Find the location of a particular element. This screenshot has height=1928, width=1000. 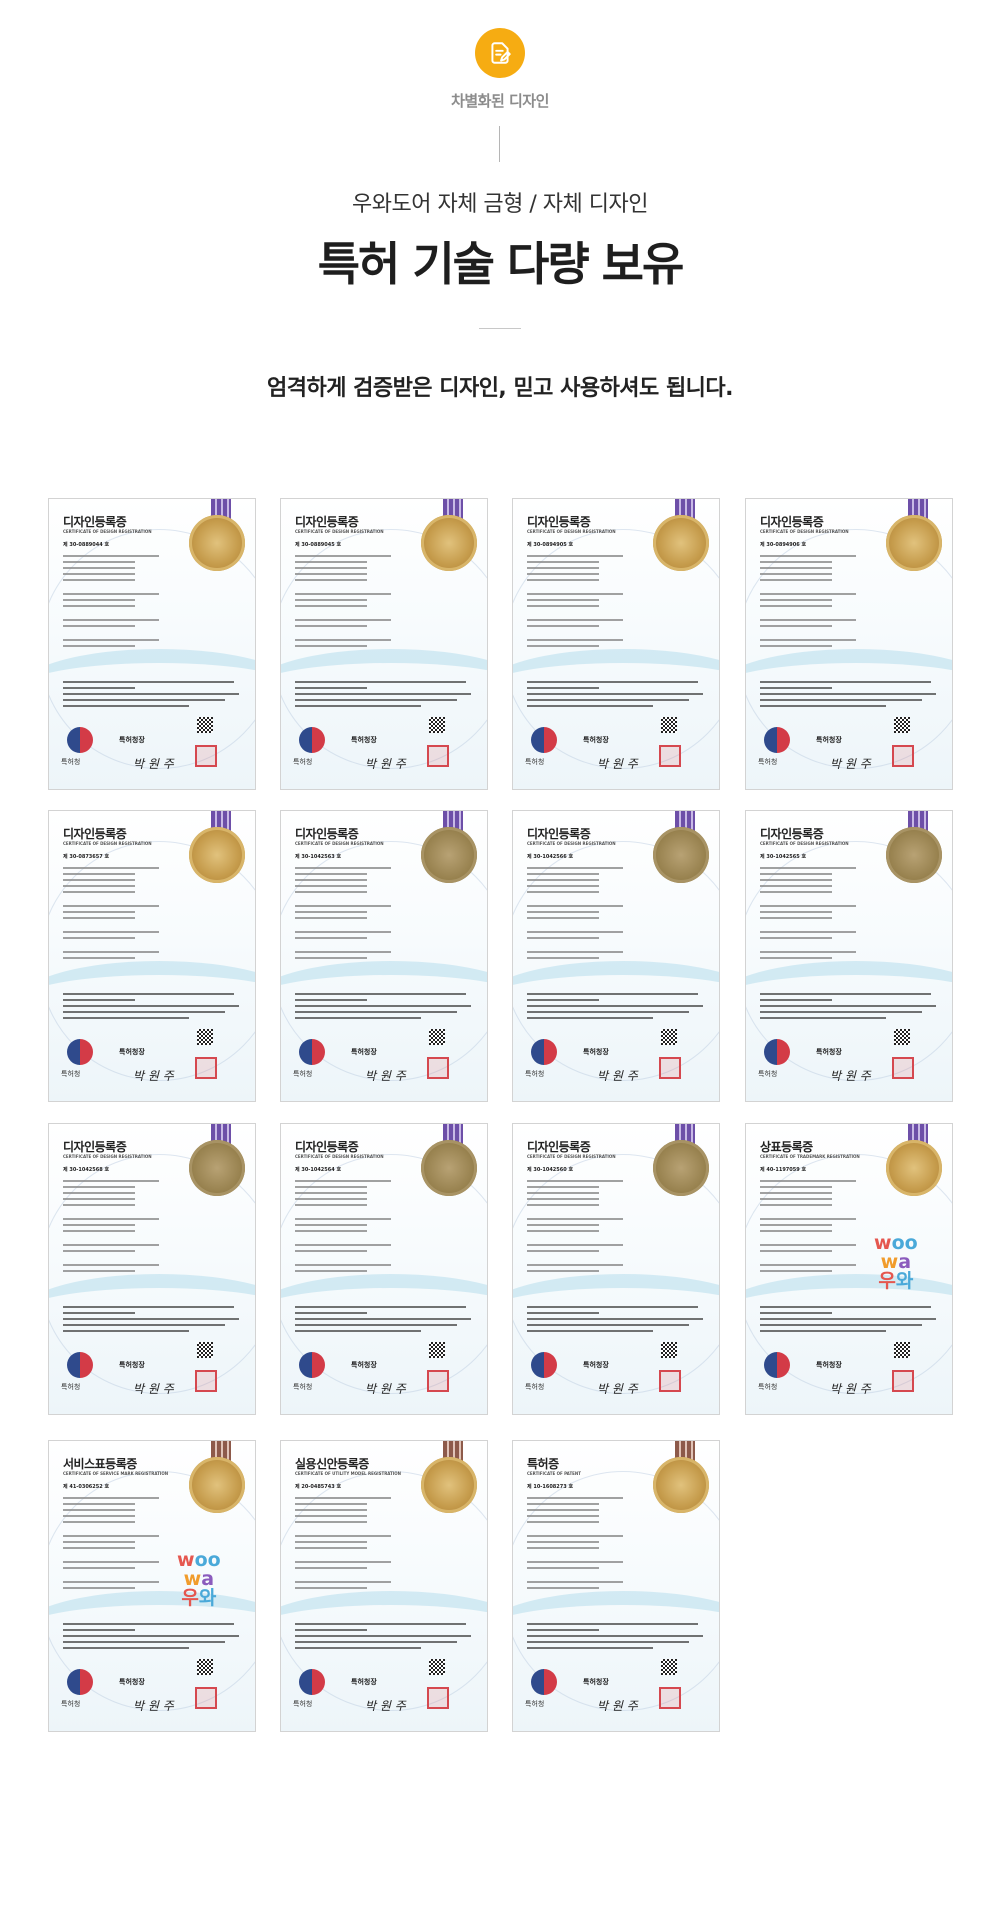

certificate-title: 실용신안등록증 is located at coordinates (332, 1464).